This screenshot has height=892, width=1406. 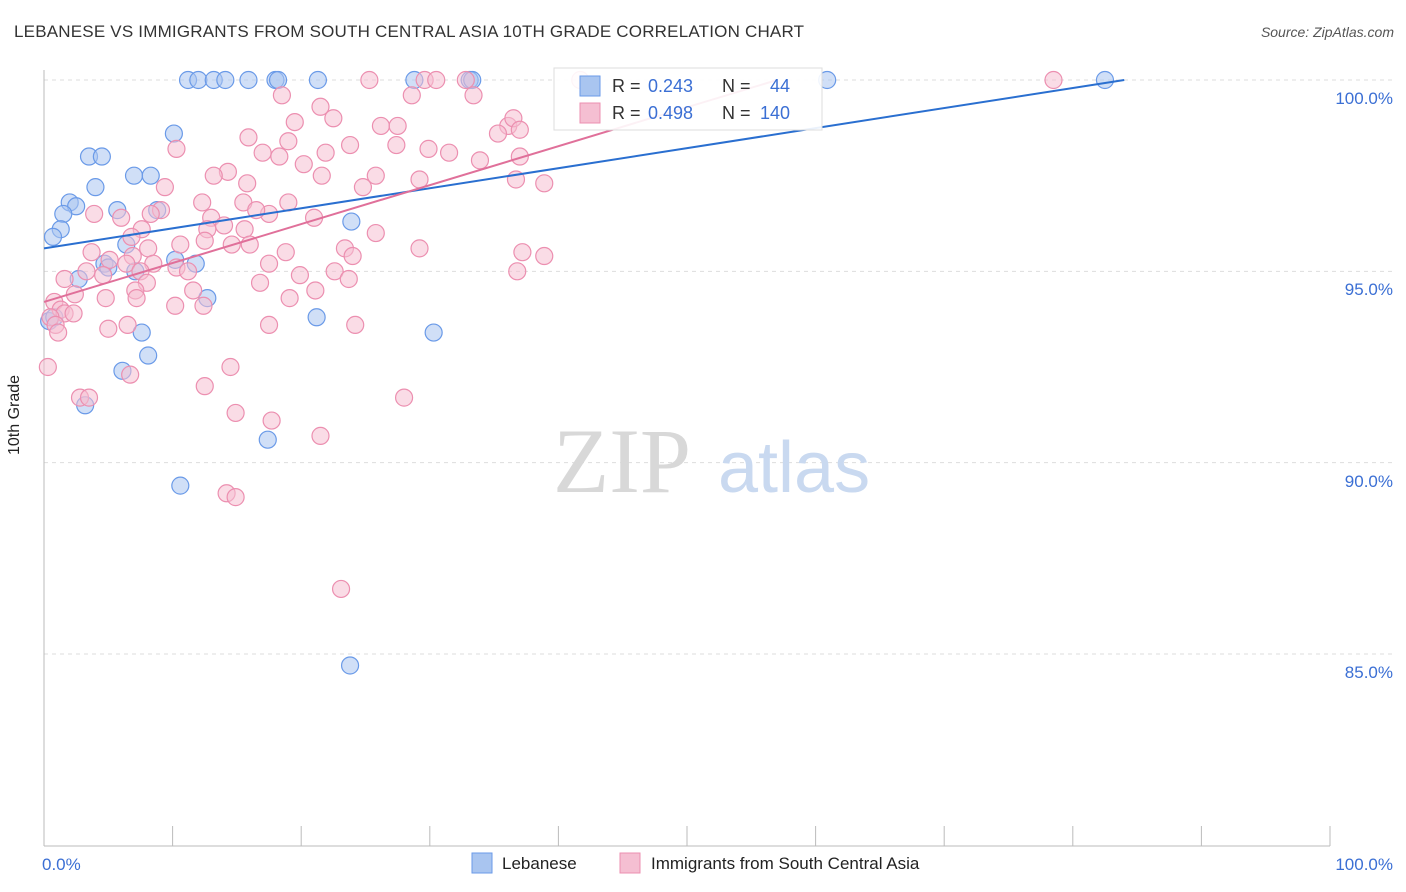 What do you see at coordinates (626, 86) in the screenshot?
I see `stats-r-label-lebanese: R =` at bounding box center [626, 86].